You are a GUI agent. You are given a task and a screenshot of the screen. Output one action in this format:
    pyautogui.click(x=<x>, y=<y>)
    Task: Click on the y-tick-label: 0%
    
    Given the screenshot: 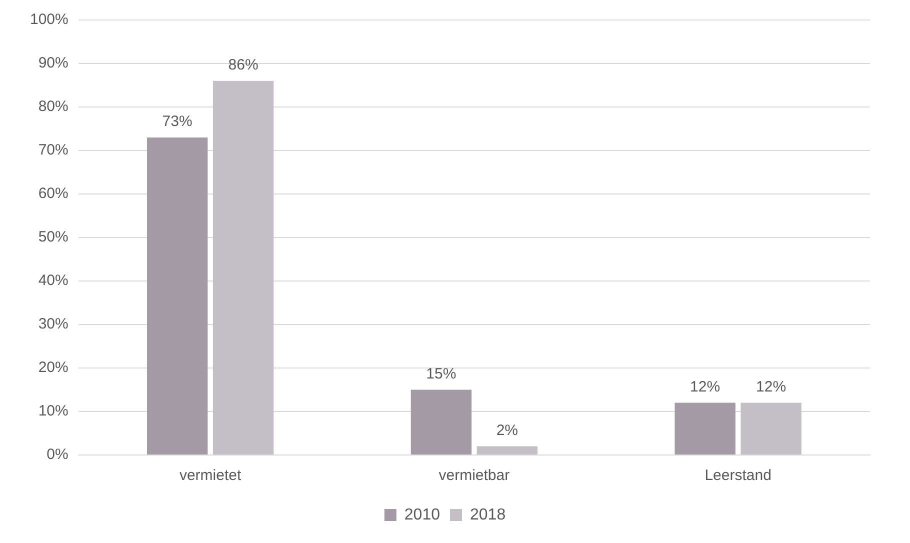 What is the action you would take?
    pyautogui.click(x=57, y=455)
    